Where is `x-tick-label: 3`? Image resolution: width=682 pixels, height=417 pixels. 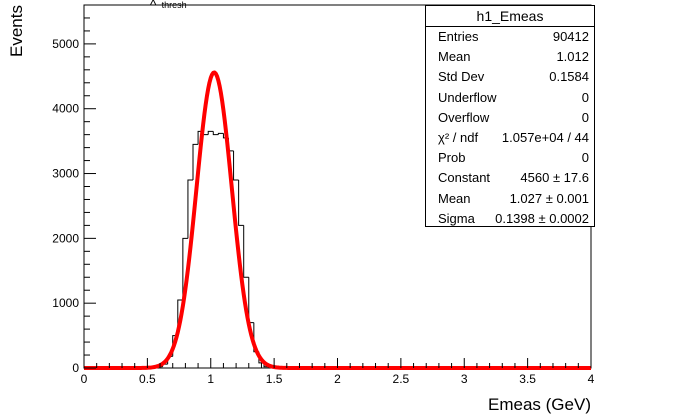 x-tick-label: 3 is located at coordinates (464, 379).